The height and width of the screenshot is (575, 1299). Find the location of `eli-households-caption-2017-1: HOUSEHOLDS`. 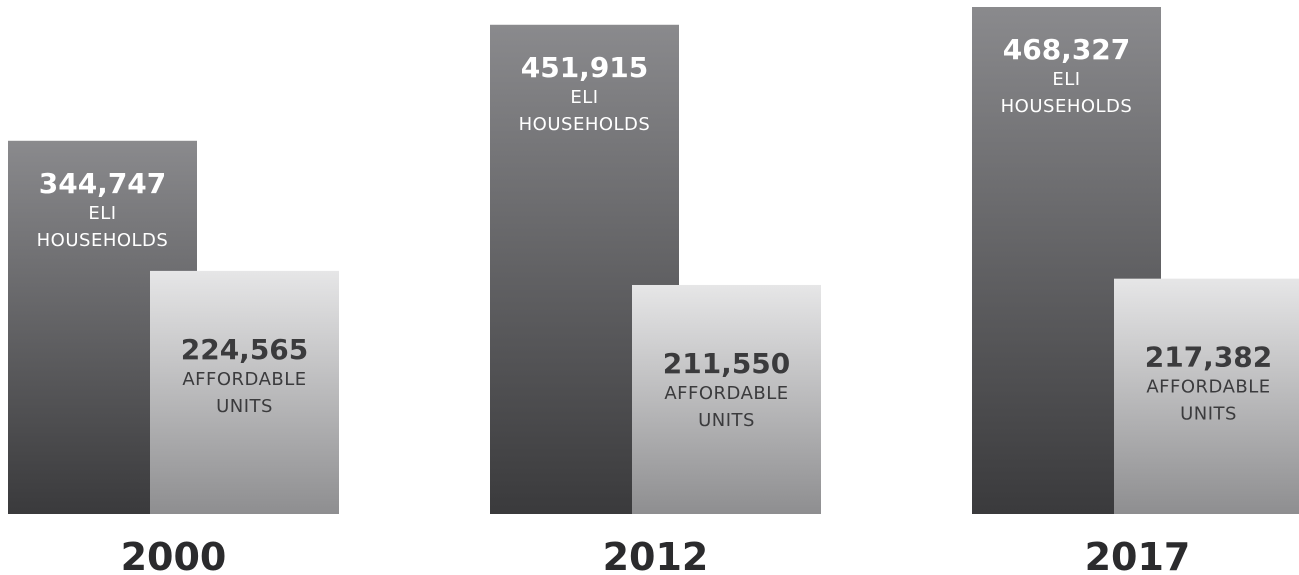

eli-households-caption-2017-1: HOUSEHOLDS is located at coordinates (1067, 106).